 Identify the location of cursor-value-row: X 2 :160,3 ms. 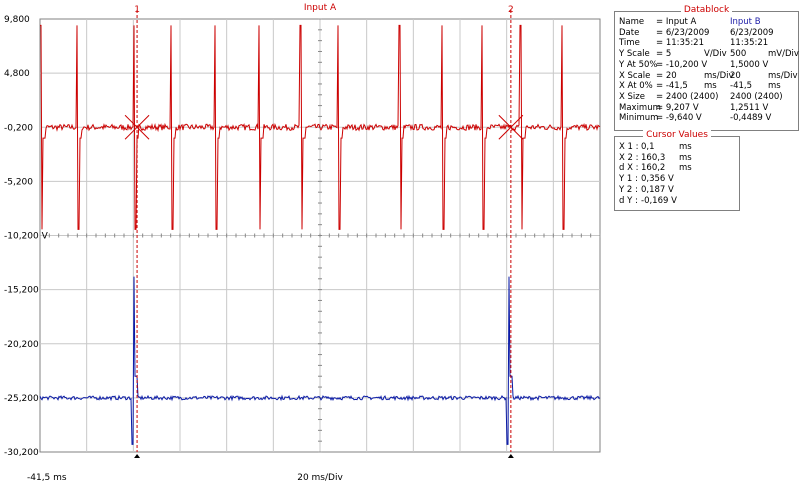
(678, 158).